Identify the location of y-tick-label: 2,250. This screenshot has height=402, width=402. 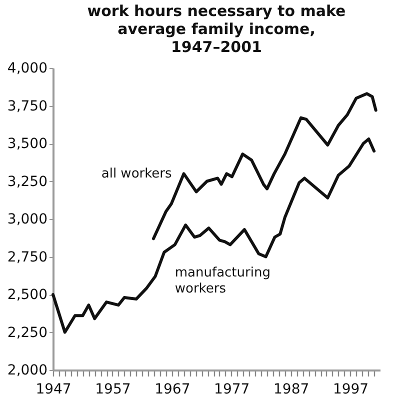
(27, 332).